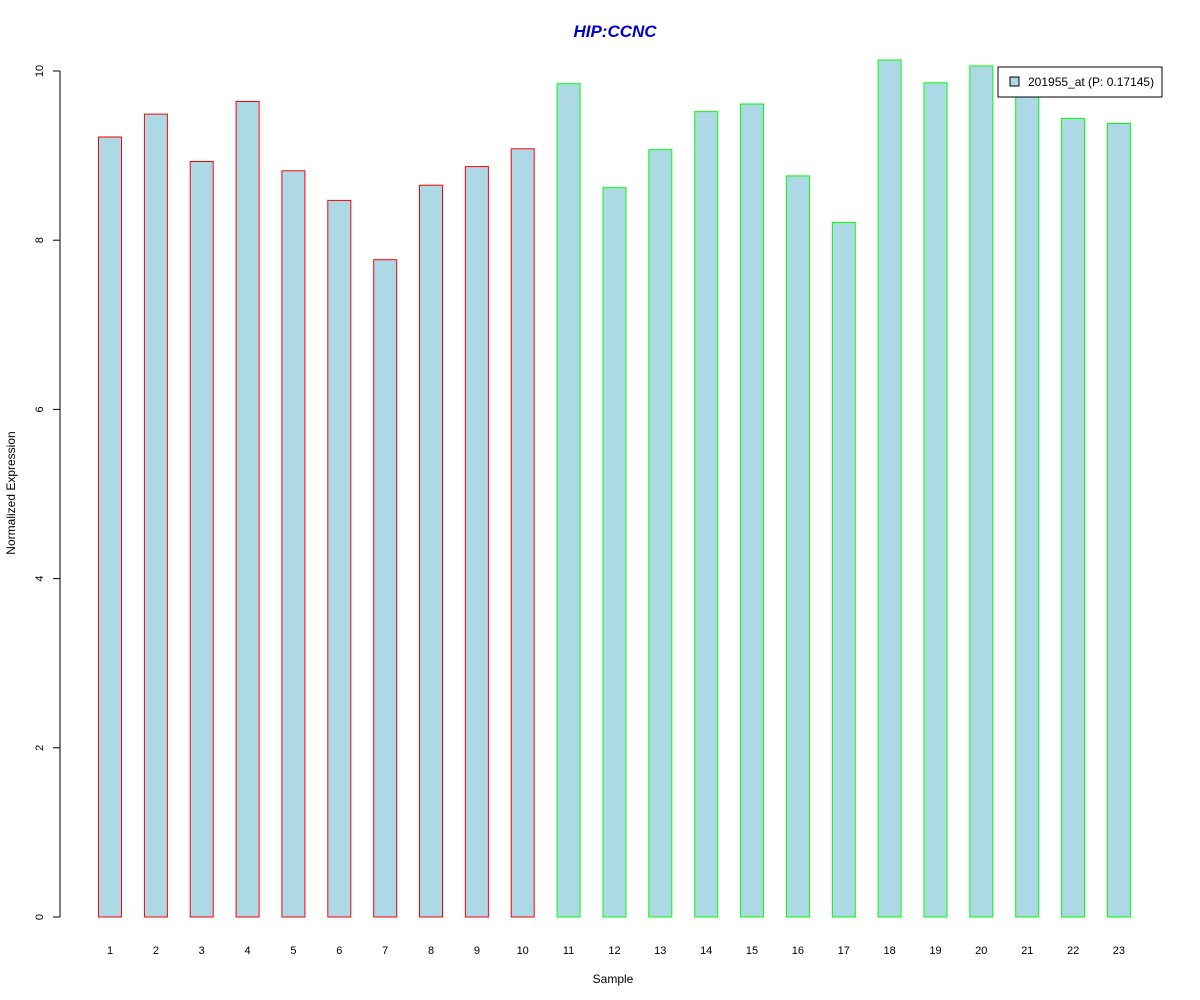  I want to click on x-tick-label: 12, so click(614, 951).